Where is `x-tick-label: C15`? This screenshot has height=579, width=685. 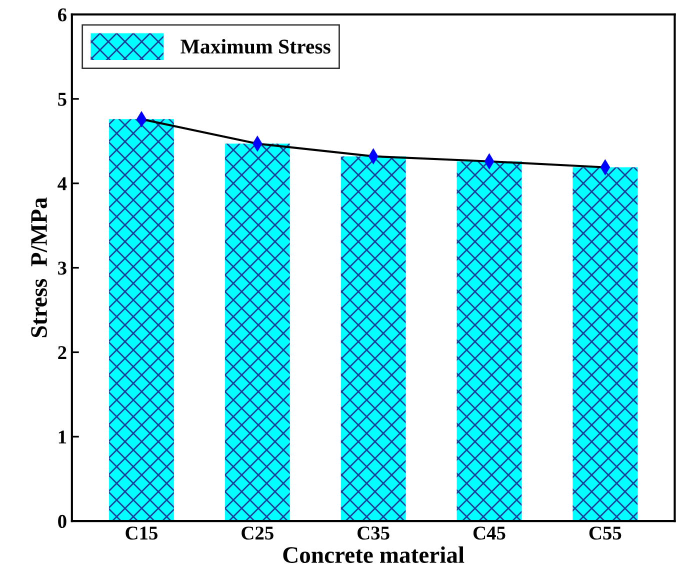 x-tick-label: C15 is located at coordinates (142, 533).